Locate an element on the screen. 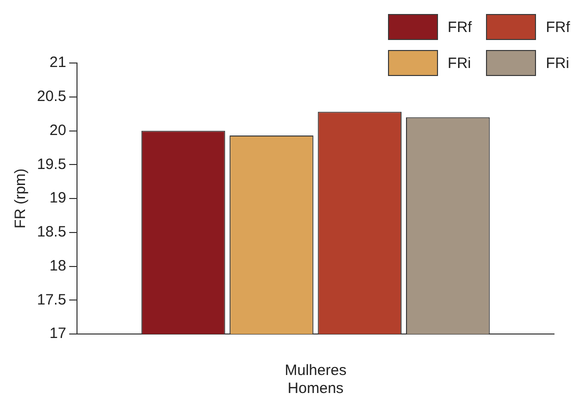 The height and width of the screenshot is (410, 582). y-tick-label: 17 is located at coordinates (58, 333).